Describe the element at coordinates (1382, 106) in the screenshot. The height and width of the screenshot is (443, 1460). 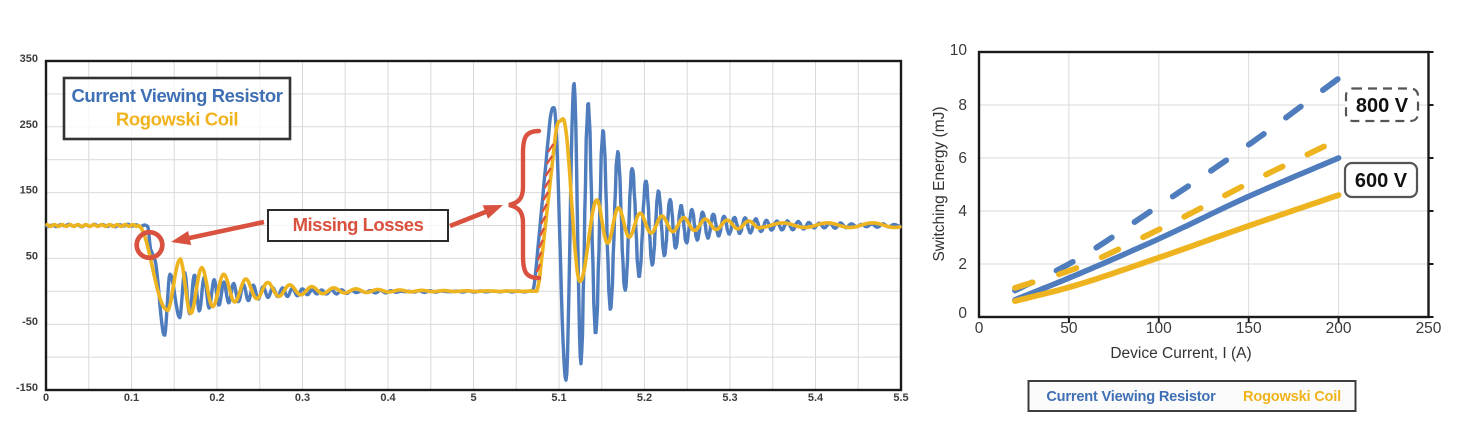
I see `svg-text: 800 V` at that location.